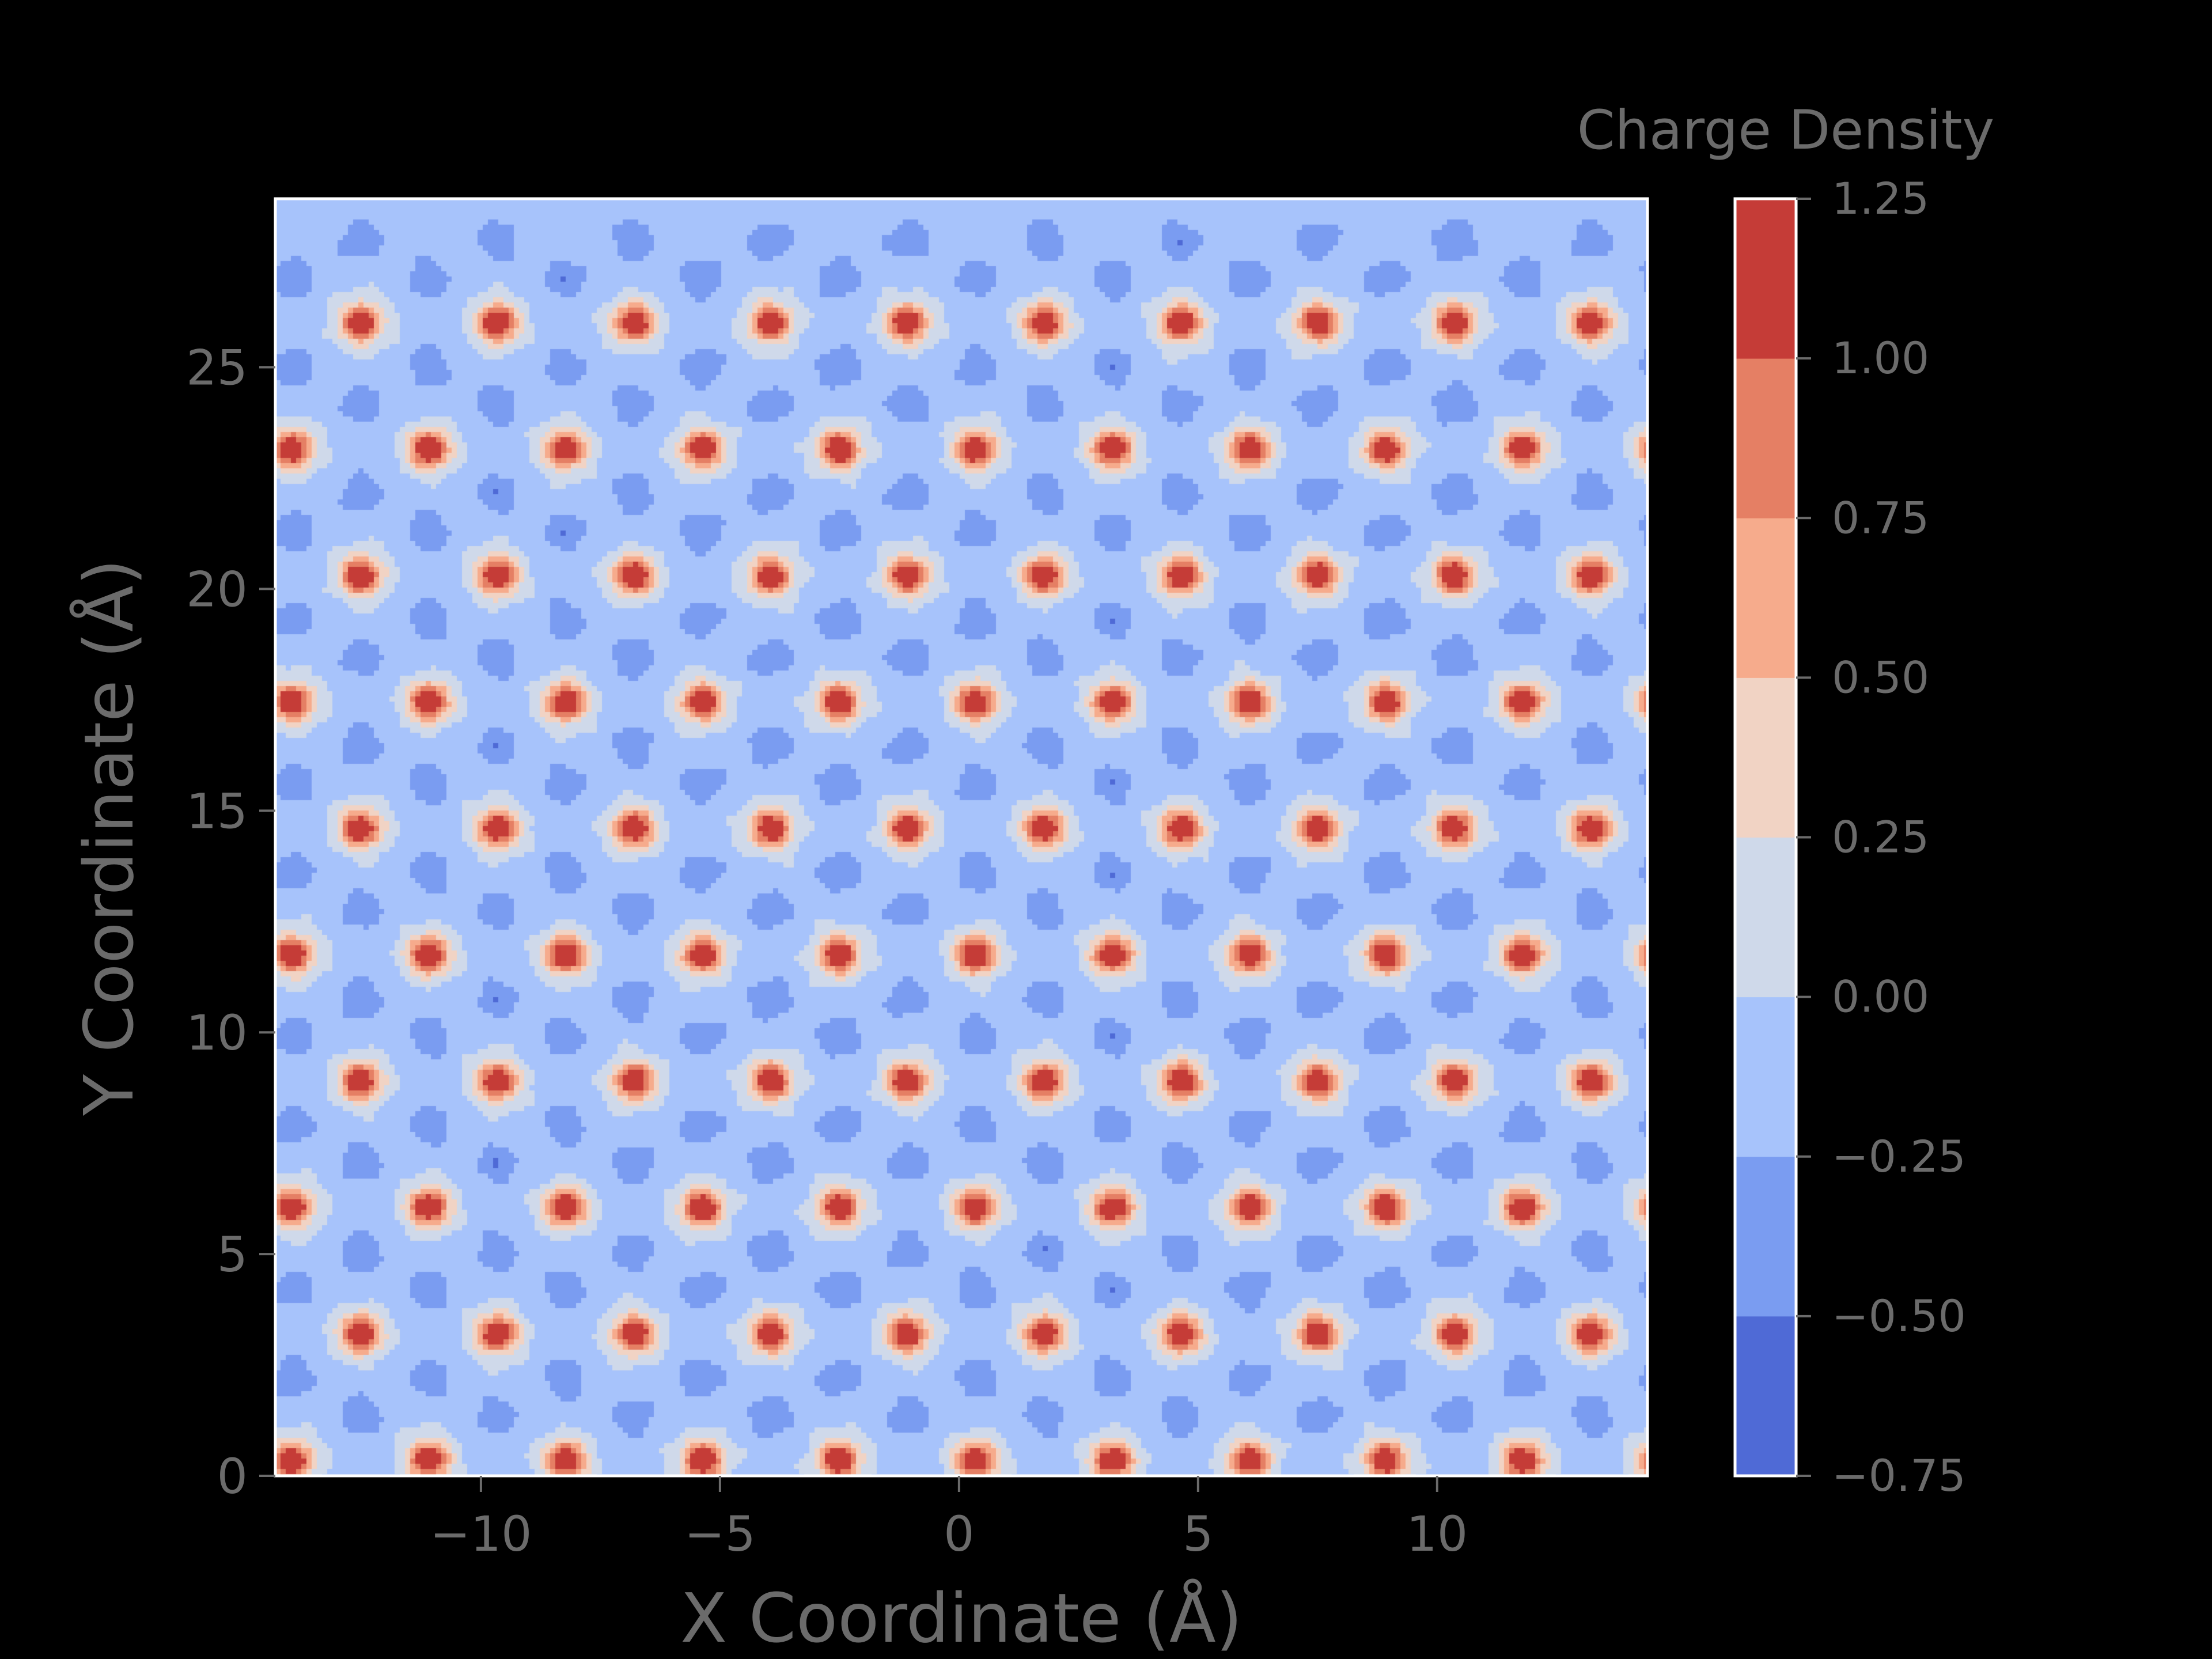 Image resolution: width=2212 pixels, height=1659 pixels. What do you see at coordinates (720, 1534) in the screenshot?
I see `x-tick-label: −5` at bounding box center [720, 1534].